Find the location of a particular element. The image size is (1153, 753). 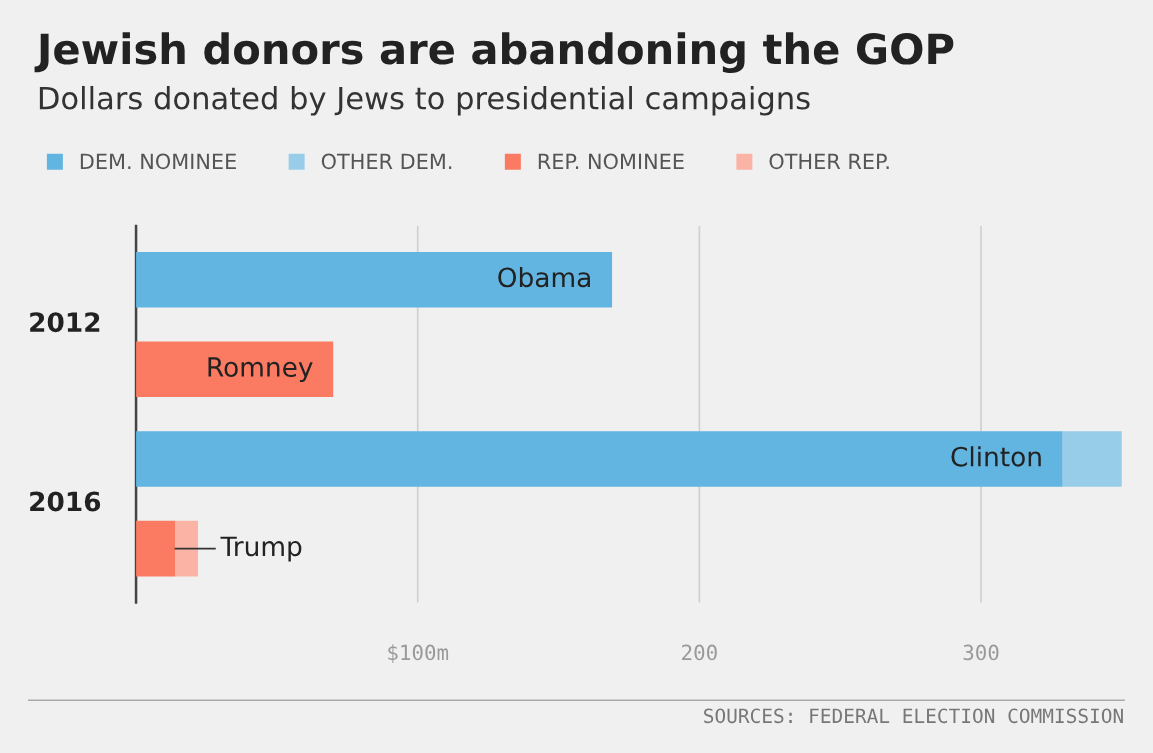

legend-label: DEM. NOMINEE is located at coordinates (158, 161).